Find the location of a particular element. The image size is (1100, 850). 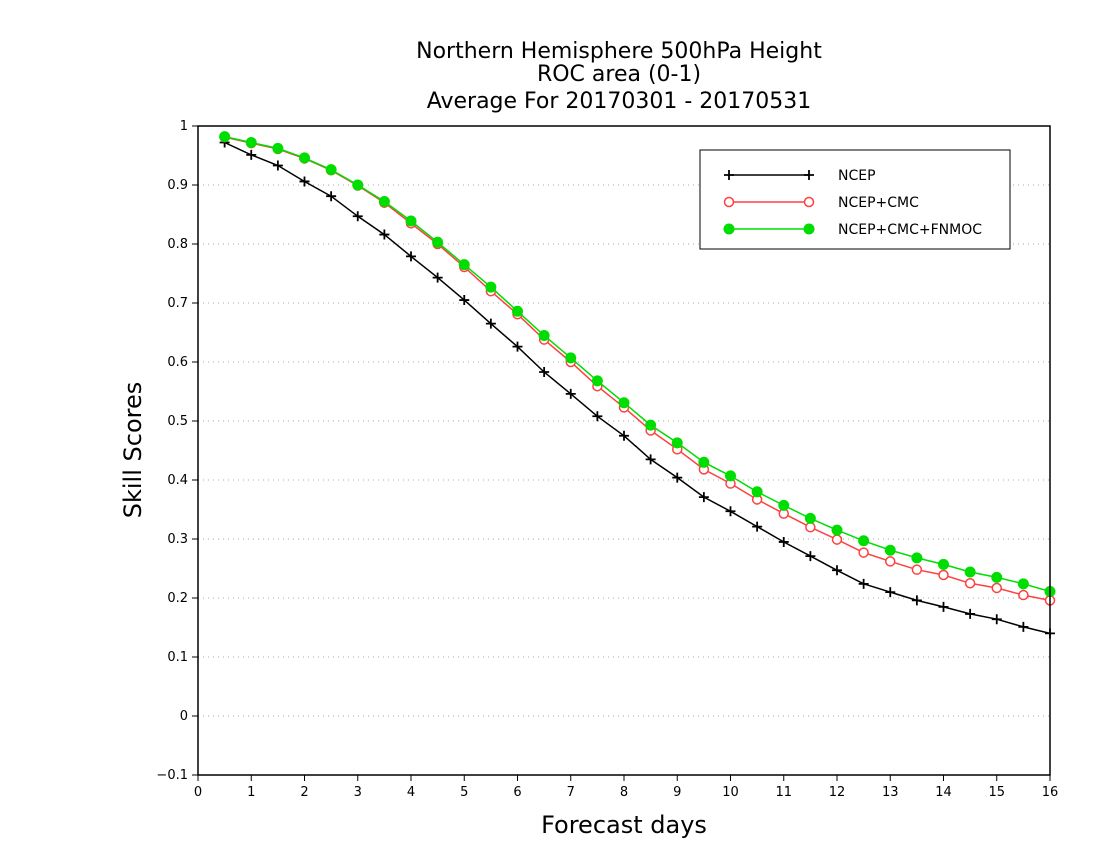

y-axis-label: Skill Scores is located at coordinates (133, 450).